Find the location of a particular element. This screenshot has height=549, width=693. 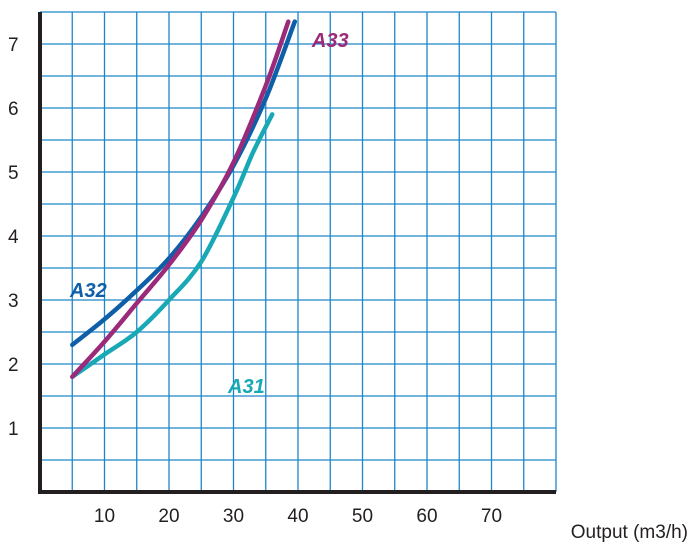

x-tick-label: 50 is located at coordinates (362, 516).